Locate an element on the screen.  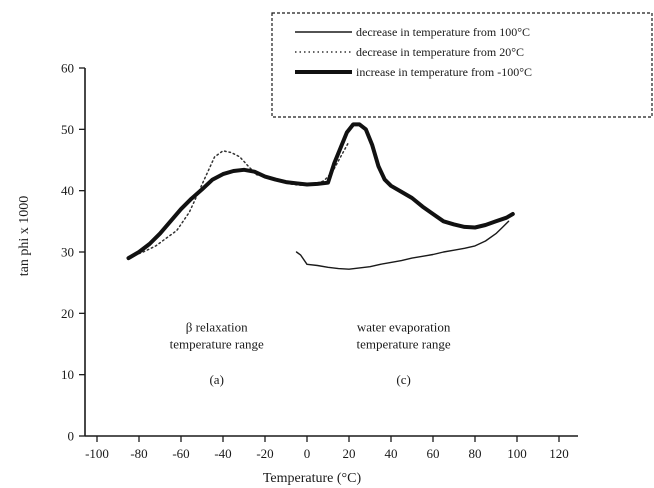
legend-label: decrease in temperature from 100°C is located at coordinates (443, 32).